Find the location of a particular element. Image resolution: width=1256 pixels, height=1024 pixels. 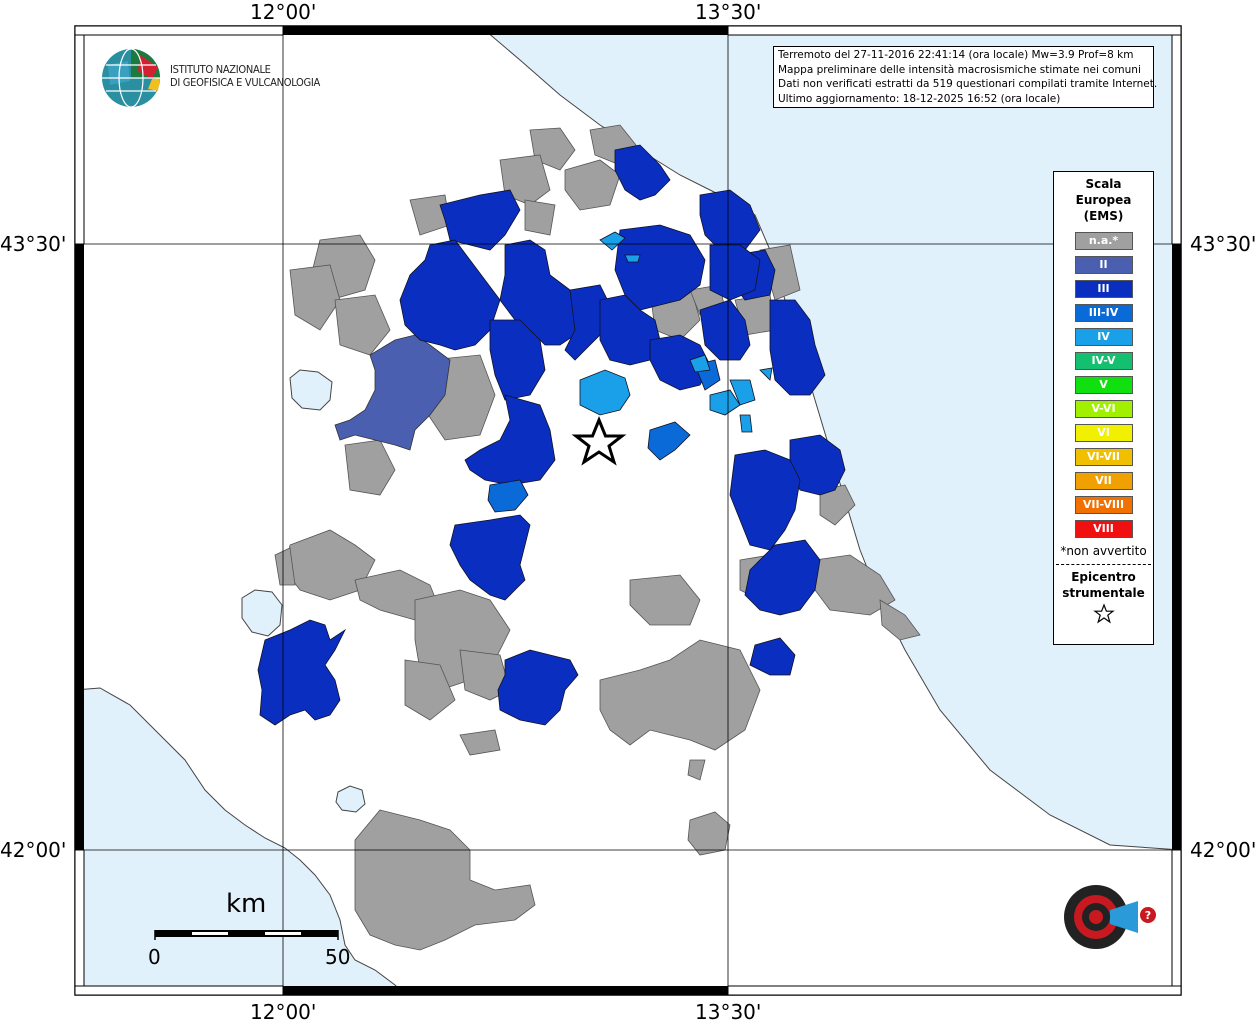

haisentito-logo: ? is located at coordinates (1095, 917).